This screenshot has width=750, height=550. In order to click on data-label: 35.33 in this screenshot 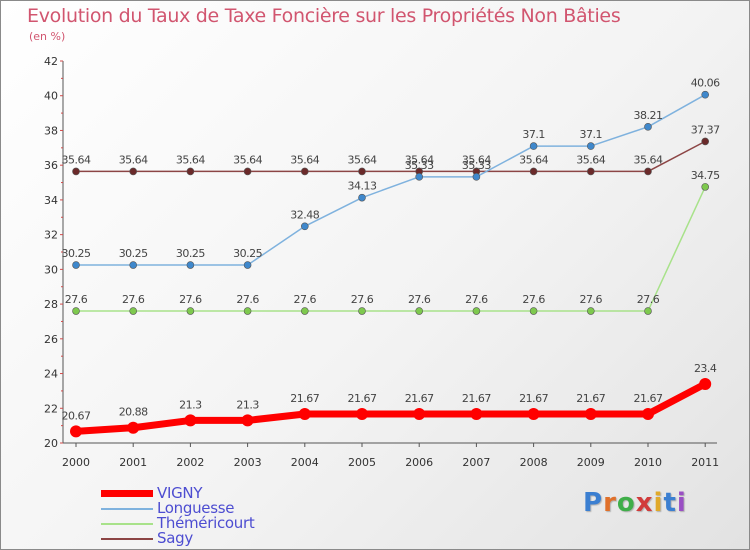, I will do `click(419, 165)`.